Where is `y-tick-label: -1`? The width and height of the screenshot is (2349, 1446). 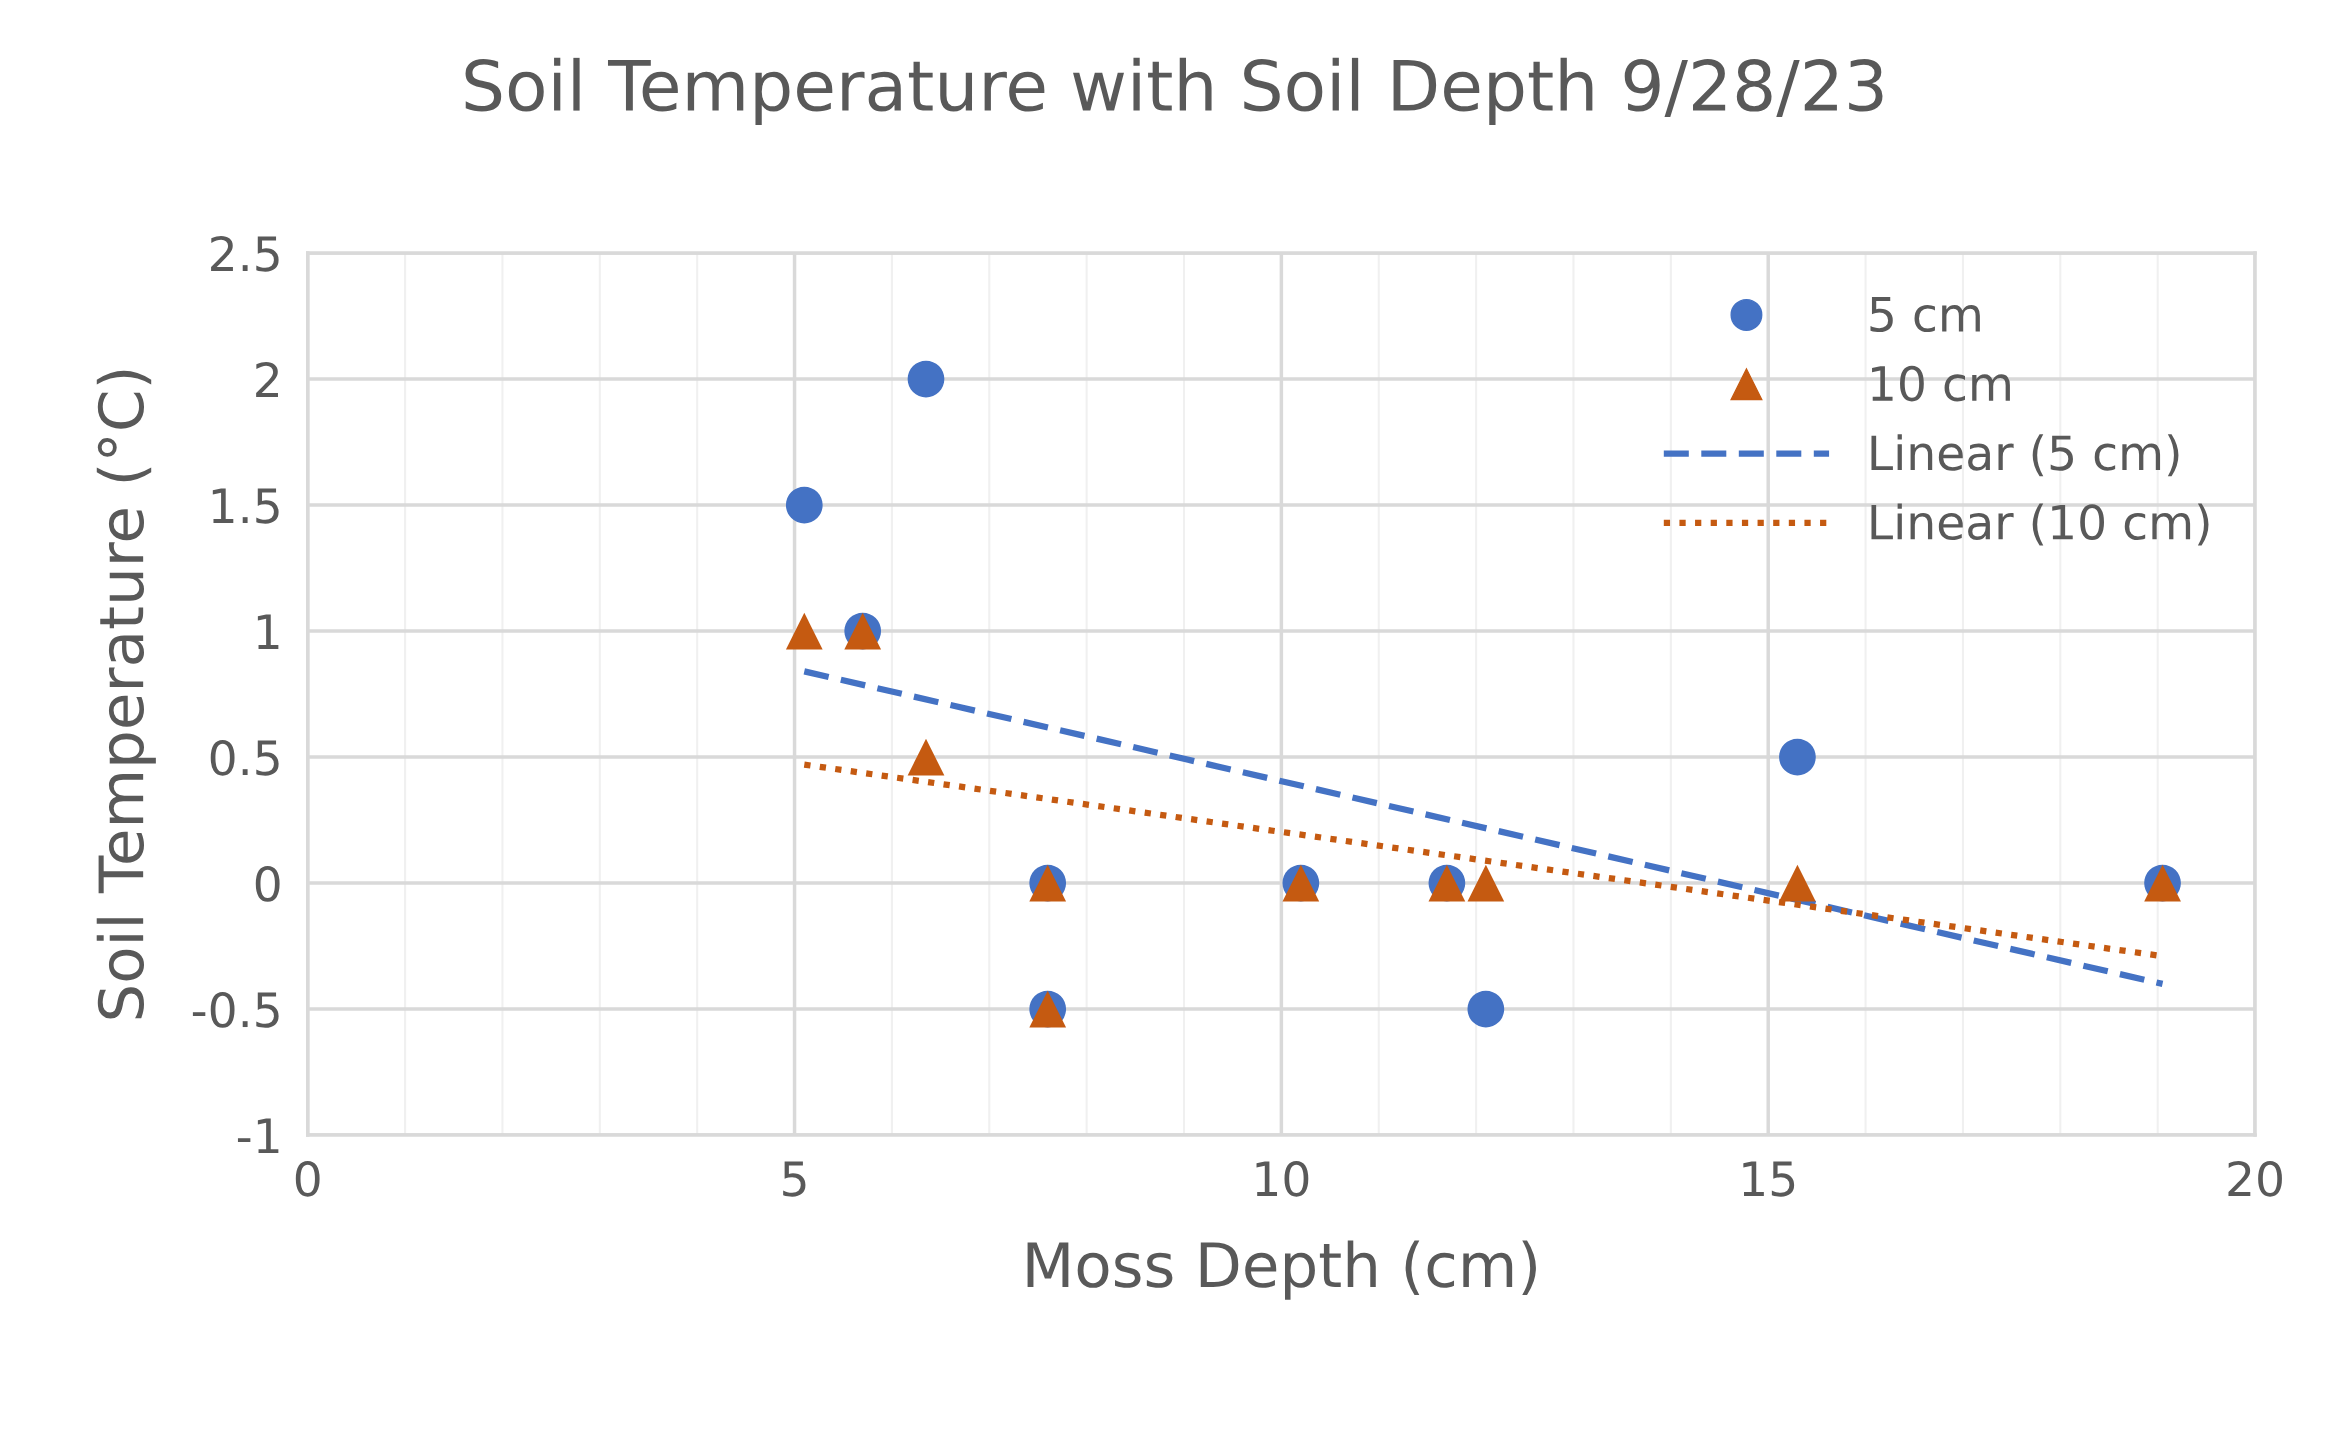 y-tick-label: -1 is located at coordinates (258, 1136).